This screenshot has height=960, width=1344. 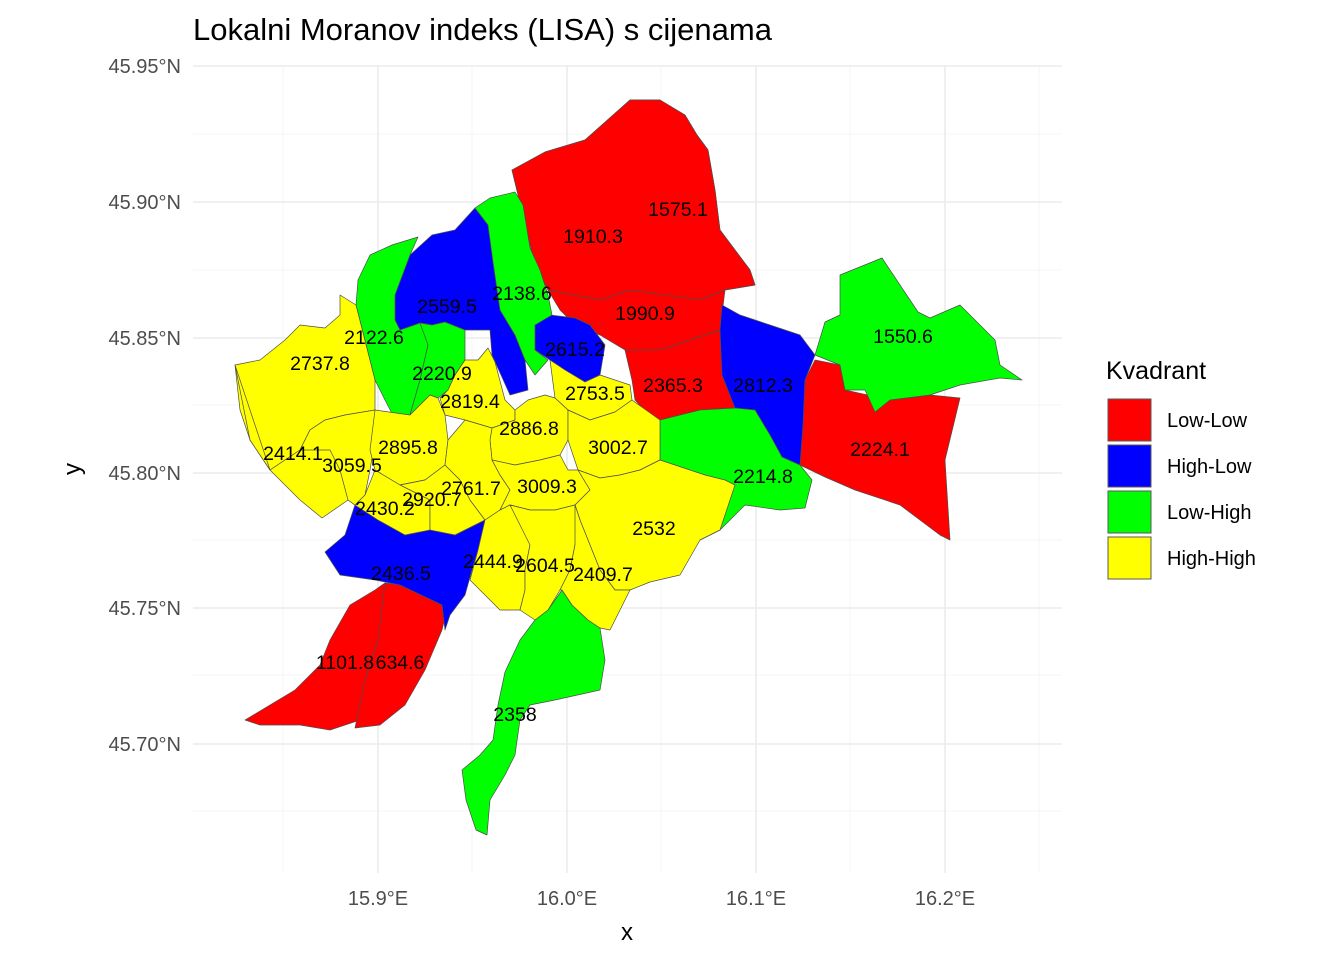 What do you see at coordinates (595, 394) in the screenshot?
I see `region-price-label: 2753.5` at bounding box center [595, 394].